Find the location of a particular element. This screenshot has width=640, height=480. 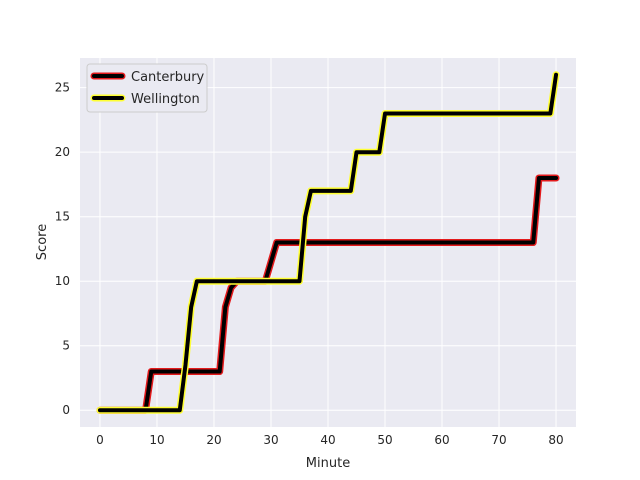

y-axis-label: Score is located at coordinates (42, 242).